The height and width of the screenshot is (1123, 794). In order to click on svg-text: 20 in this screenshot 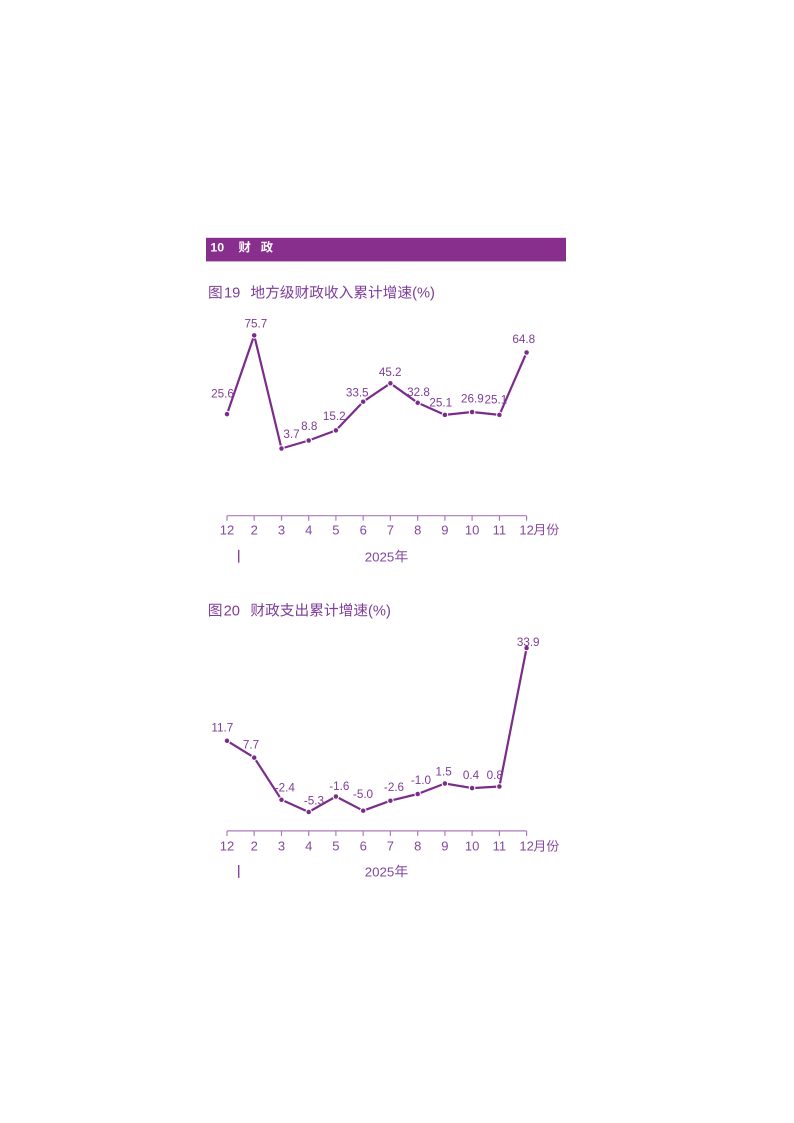, I will do `click(232, 611)`.